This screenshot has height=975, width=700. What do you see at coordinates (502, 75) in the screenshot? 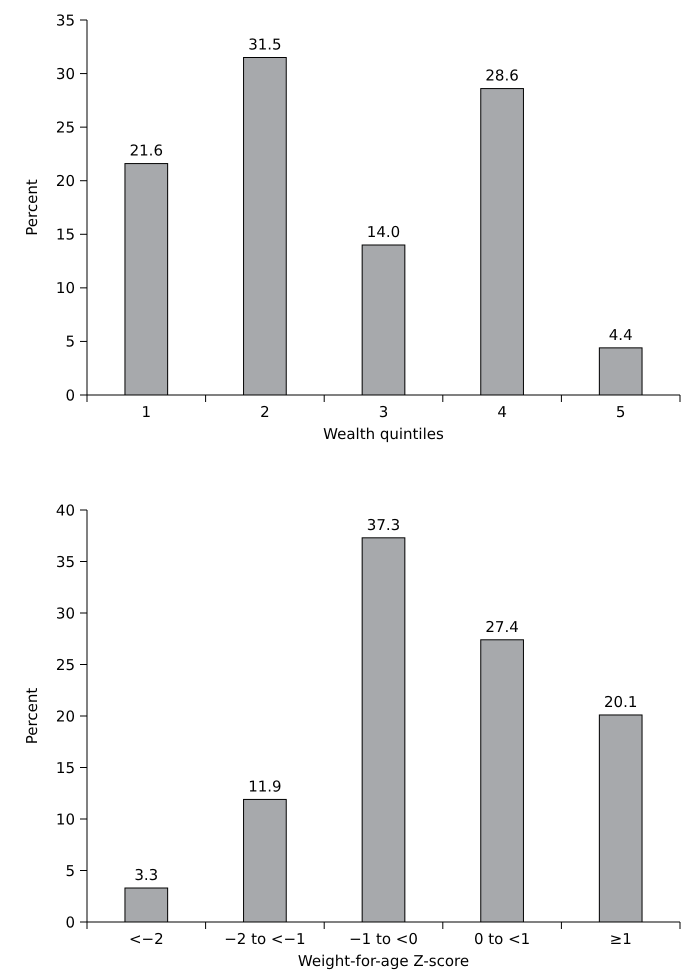
I see `data-label: 28.6` at bounding box center [502, 75].